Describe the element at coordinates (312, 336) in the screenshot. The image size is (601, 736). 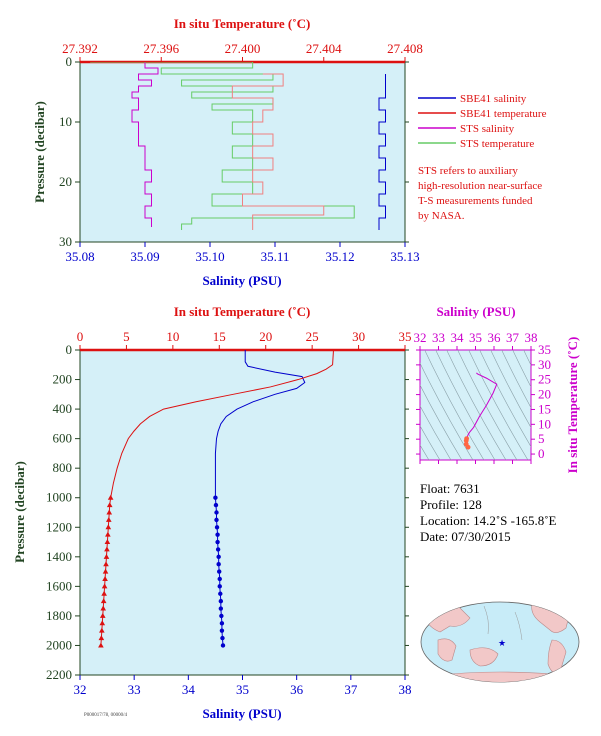
I see `top-tick-label: 25` at that location.